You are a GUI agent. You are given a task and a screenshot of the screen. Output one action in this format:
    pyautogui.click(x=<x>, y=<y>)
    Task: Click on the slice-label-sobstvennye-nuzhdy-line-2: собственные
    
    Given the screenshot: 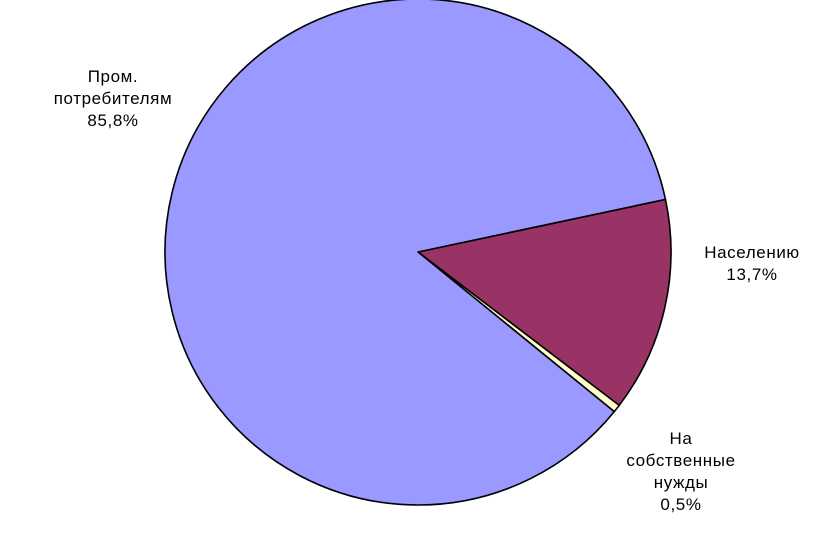 What is the action you would take?
    pyautogui.click(x=681, y=460)
    